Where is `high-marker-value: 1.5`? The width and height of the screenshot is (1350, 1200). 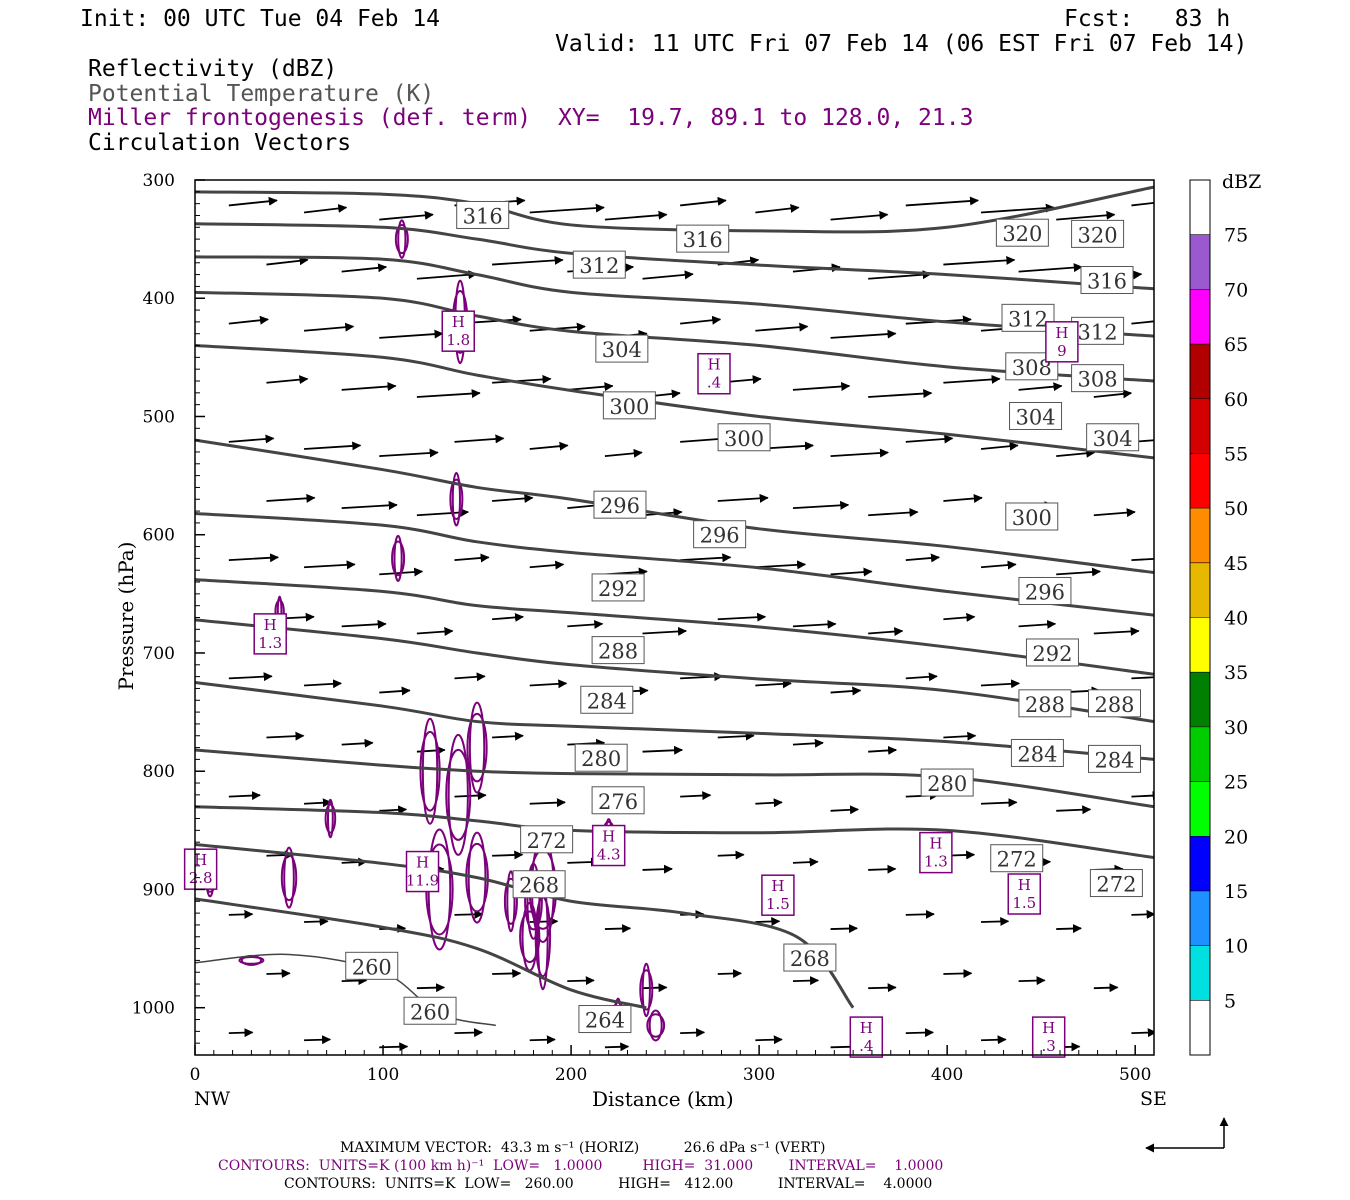 high-marker-value: 1.5 is located at coordinates (1024, 903).